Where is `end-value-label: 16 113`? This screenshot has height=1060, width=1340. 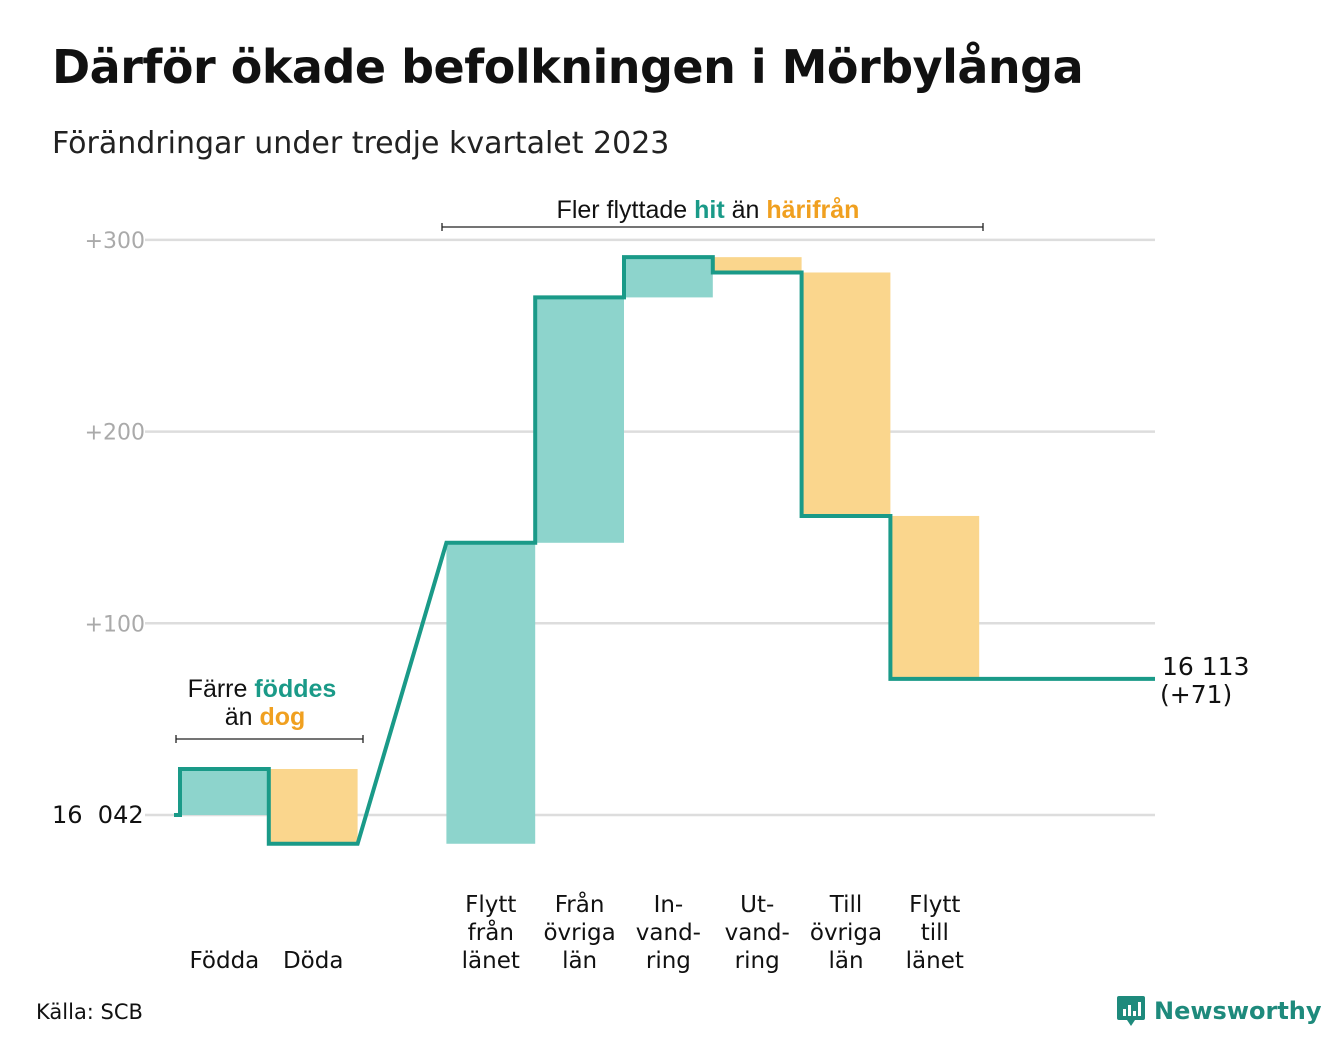 end-value-label: 16 113 is located at coordinates (1205, 666).